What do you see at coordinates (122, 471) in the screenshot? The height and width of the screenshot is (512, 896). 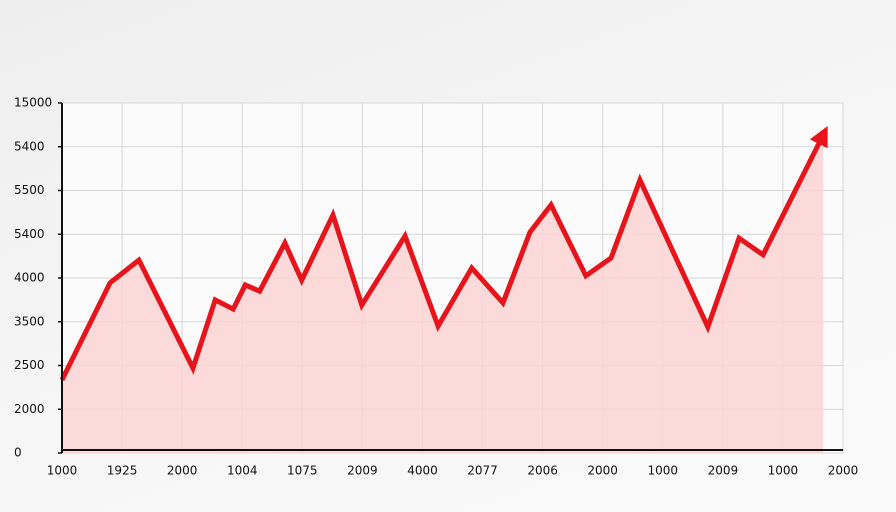 I see `x-tick-label: 1925` at bounding box center [122, 471].